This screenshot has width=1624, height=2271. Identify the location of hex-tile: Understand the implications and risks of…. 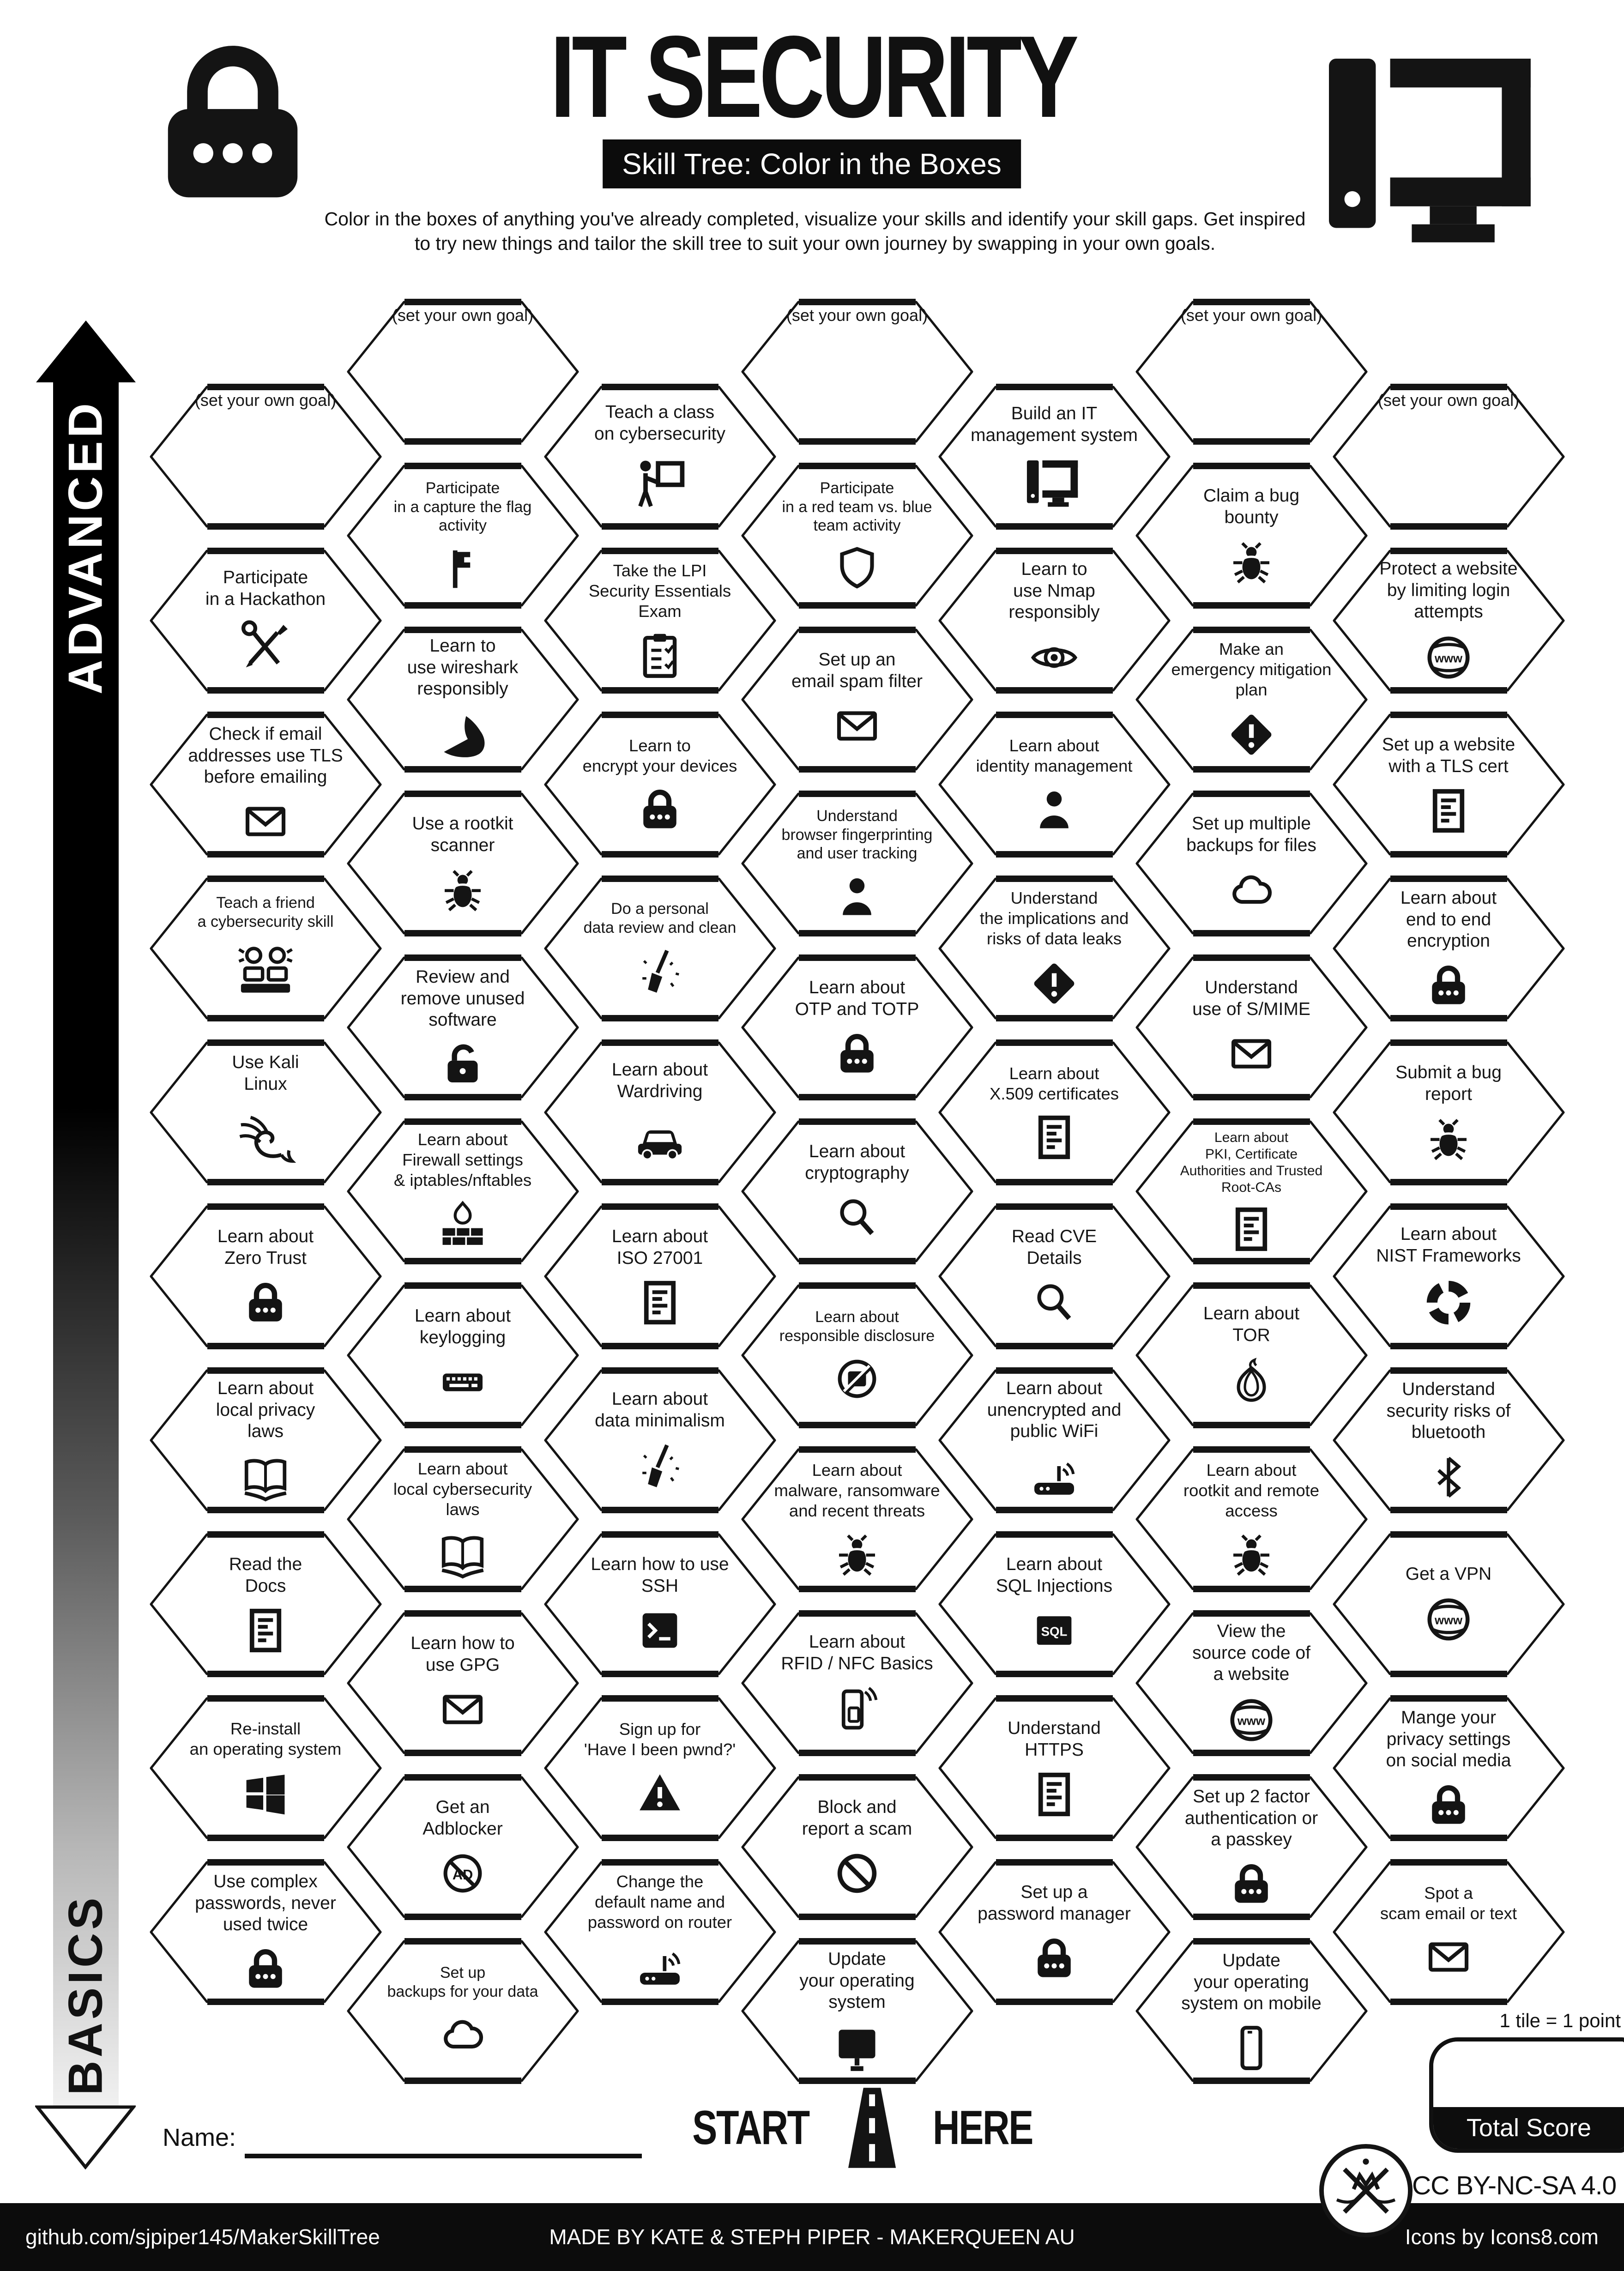
(1054, 948).